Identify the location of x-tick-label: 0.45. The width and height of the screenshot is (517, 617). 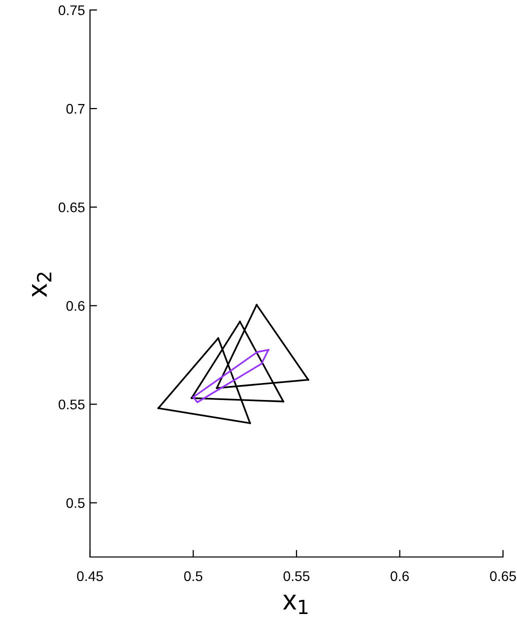
(90, 576).